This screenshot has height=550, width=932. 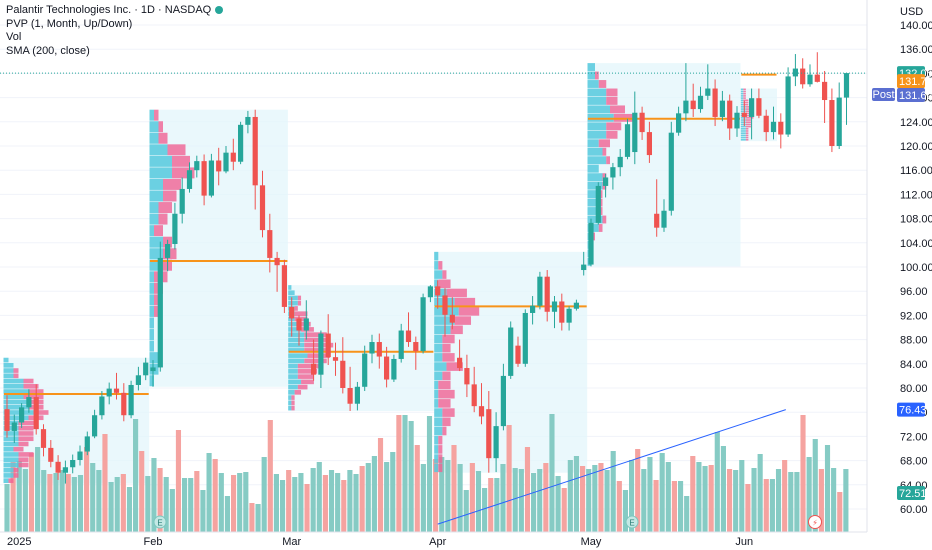 I want to click on indicator-vol: Vol, so click(x=14, y=37).